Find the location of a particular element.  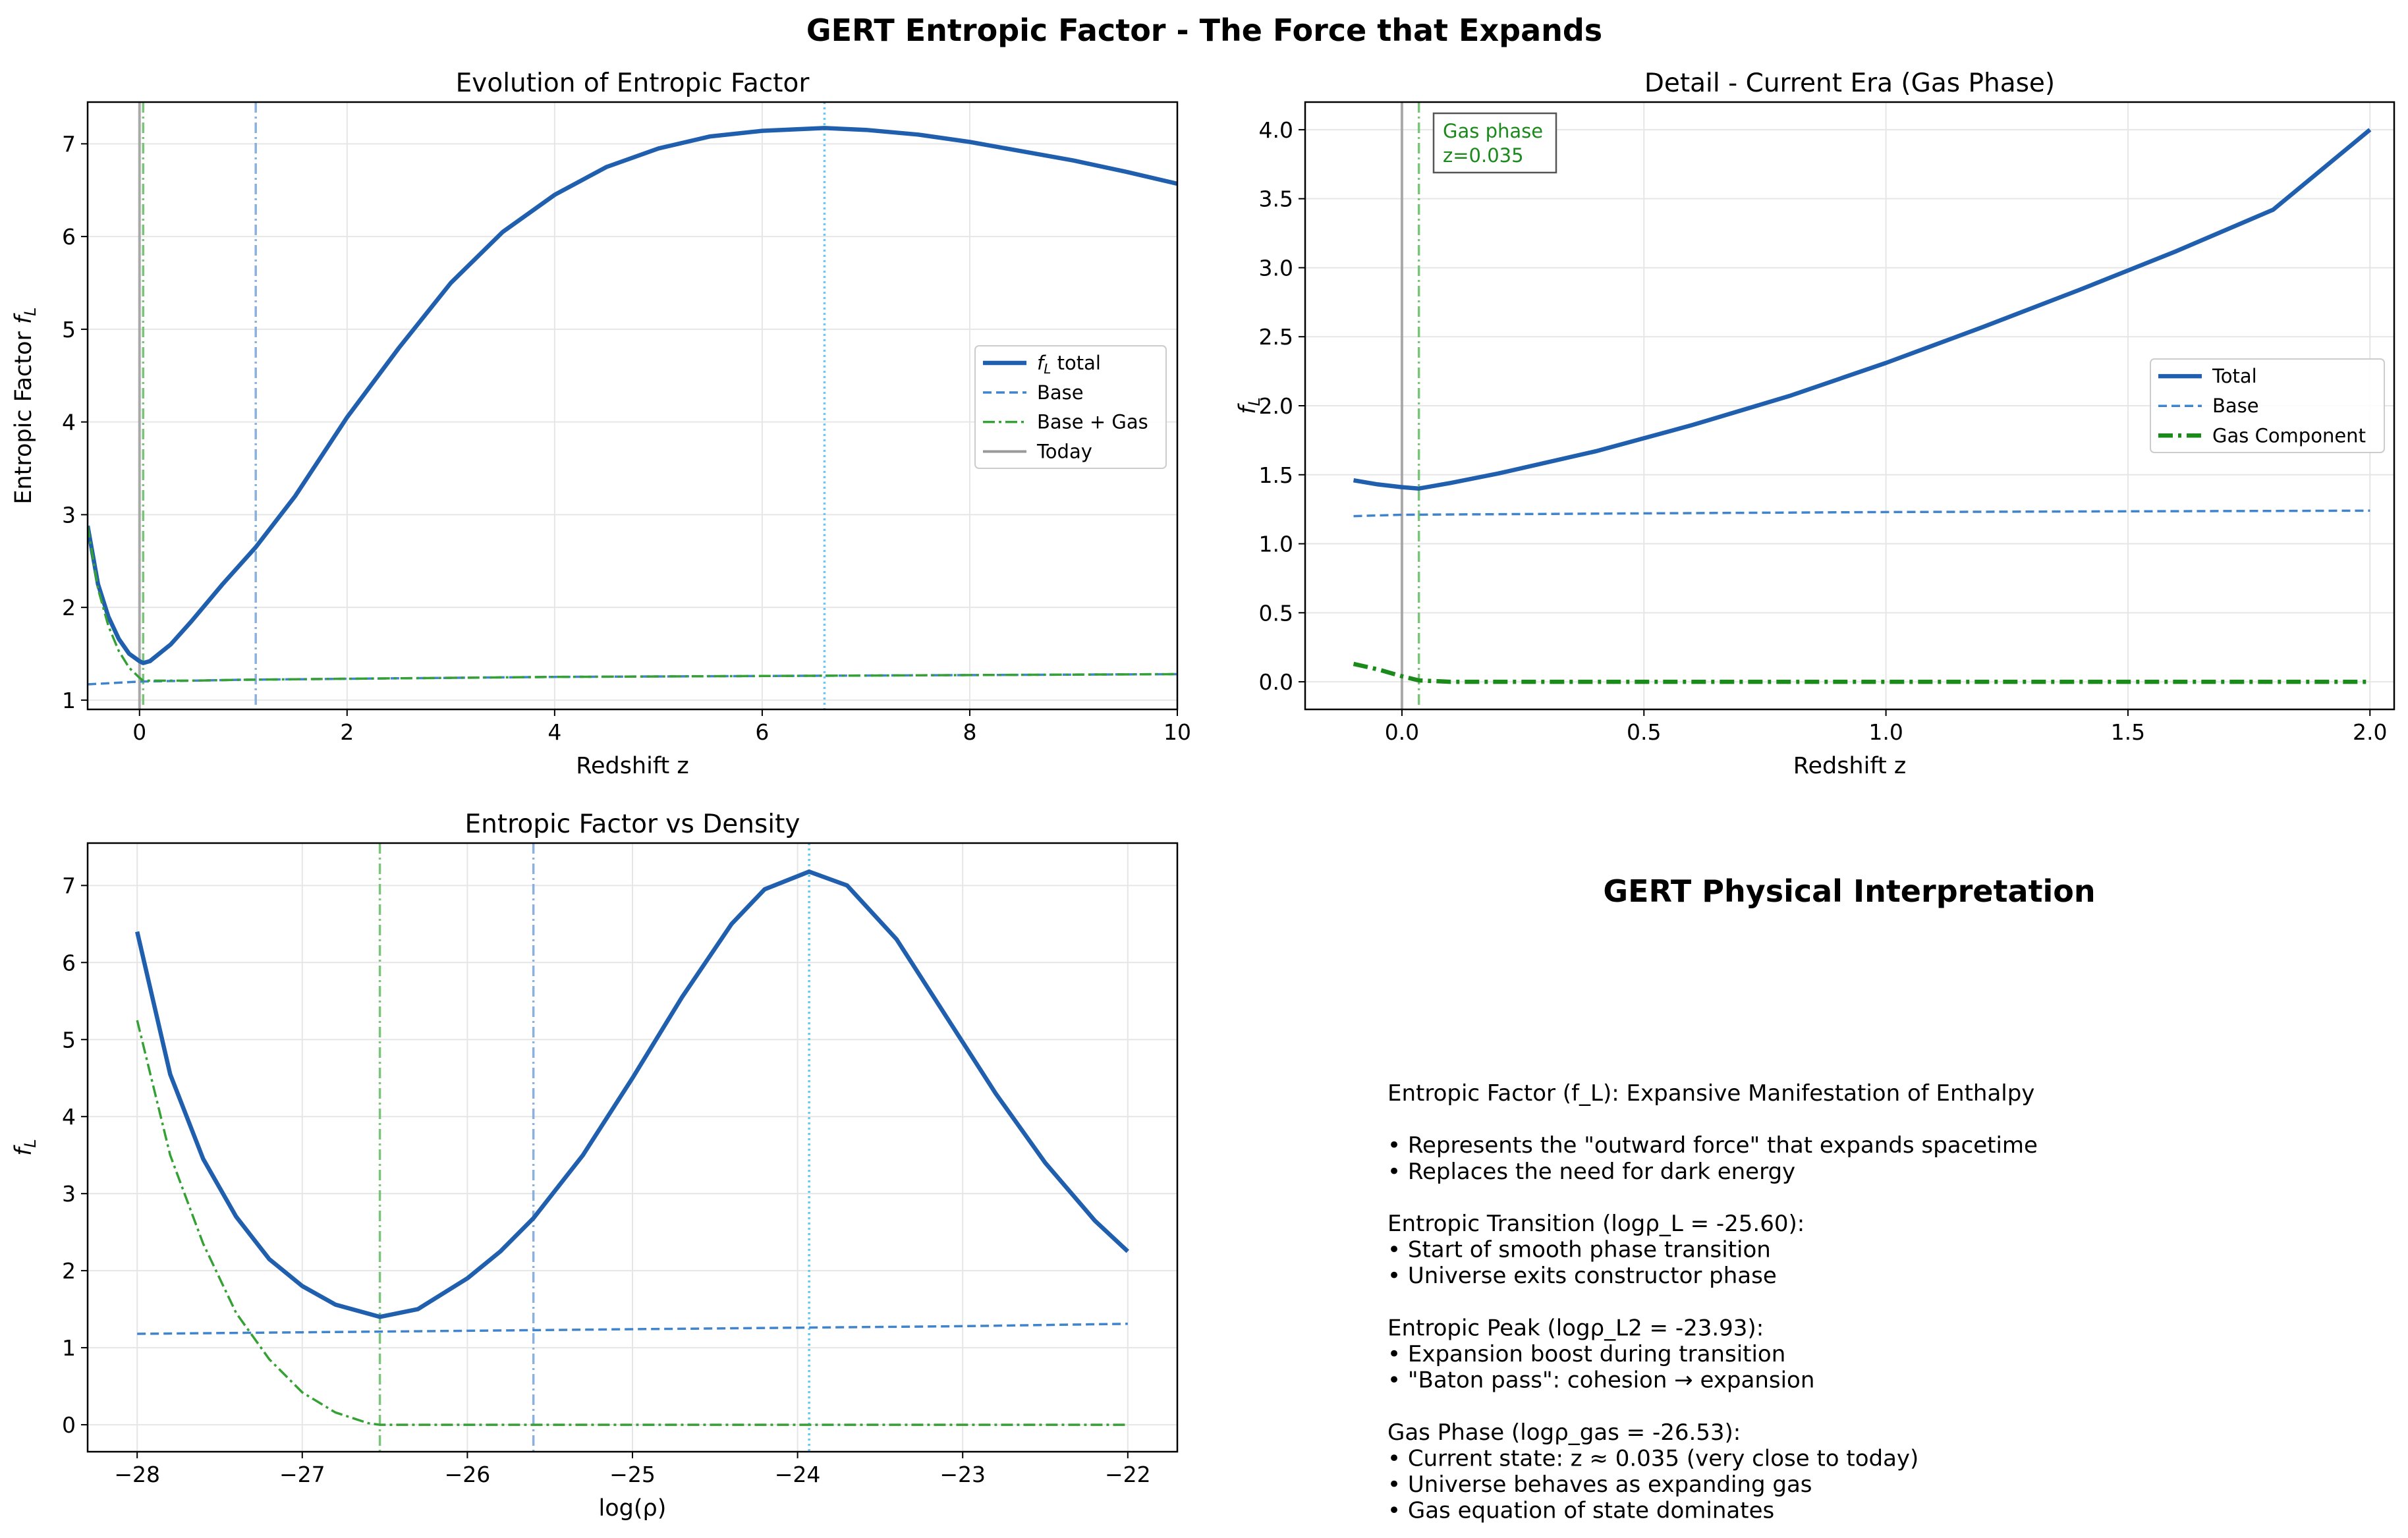

chart-title: Evolution of Entropic Factor is located at coordinates (633, 83).